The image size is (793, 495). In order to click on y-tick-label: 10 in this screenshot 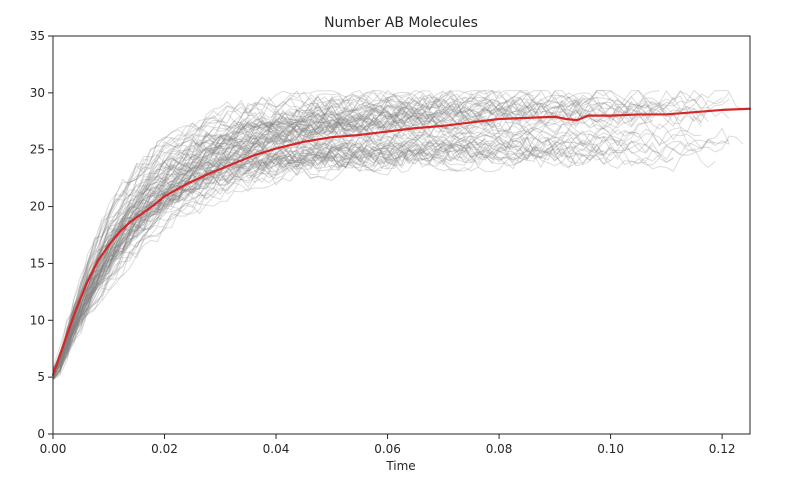, I will do `click(37, 320)`.